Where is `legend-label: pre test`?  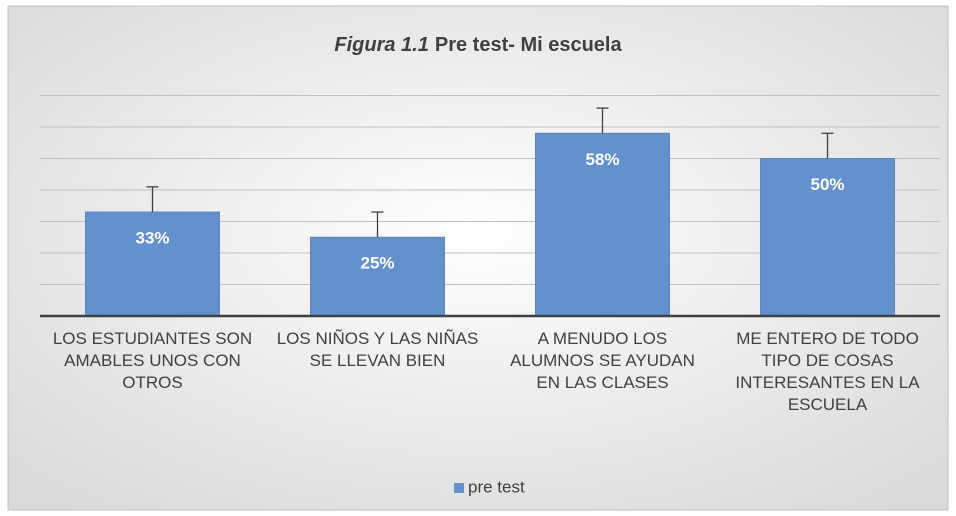
legend-label: pre test is located at coordinates (496, 486).